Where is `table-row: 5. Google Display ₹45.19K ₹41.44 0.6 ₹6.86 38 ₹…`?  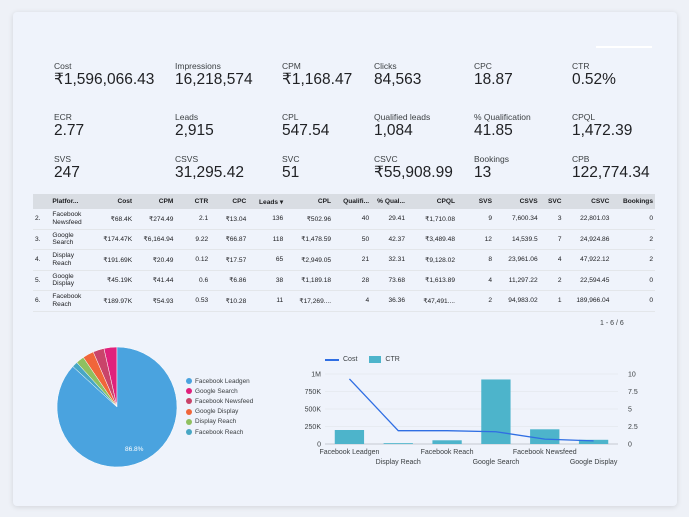 table-row: 5. Google Display ₹45.19K ₹41.44 0.6 ₹6.86 38 ₹… is located at coordinates (344, 280).